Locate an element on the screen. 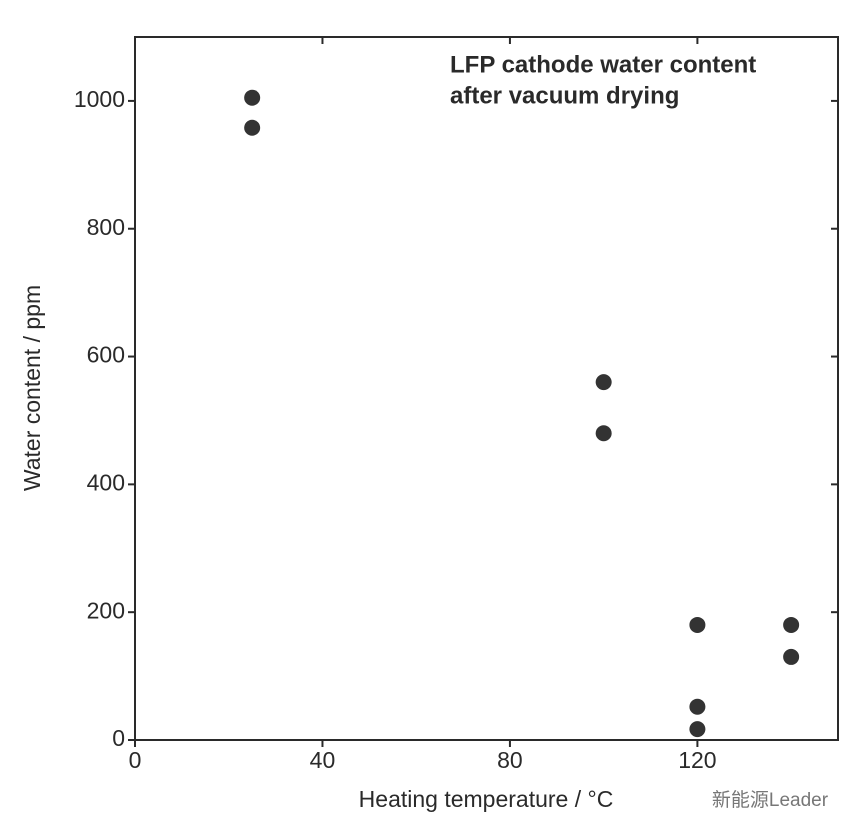 The height and width of the screenshot is (837, 862). y-tick-label: 800 is located at coordinates (106, 227).